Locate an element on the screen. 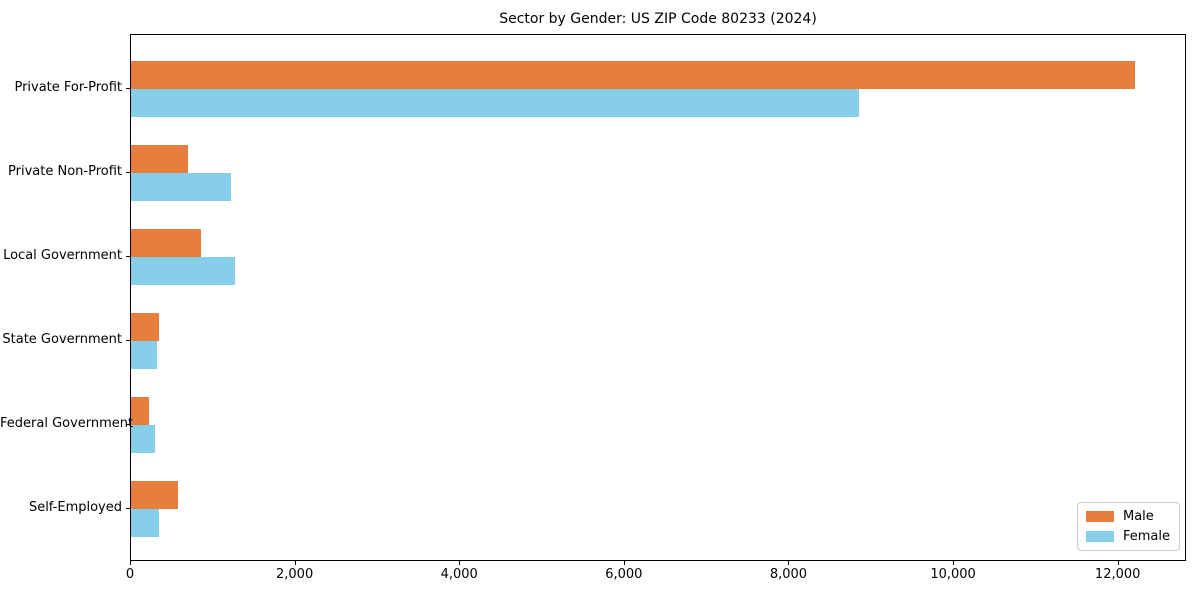 This screenshot has width=1200, height=600. bar-female-private-for-profit is located at coordinates (495, 103).